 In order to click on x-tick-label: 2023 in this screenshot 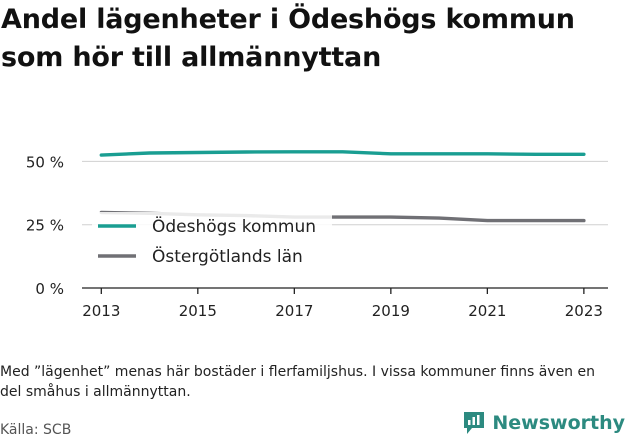, I will do `click(584, 311)`.